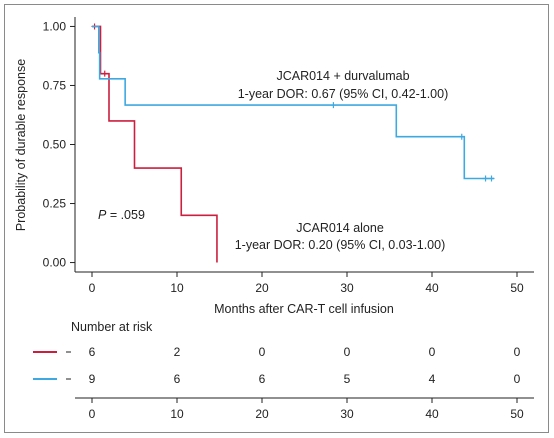  I want to click on risk-value: 9, so click(92, 379).